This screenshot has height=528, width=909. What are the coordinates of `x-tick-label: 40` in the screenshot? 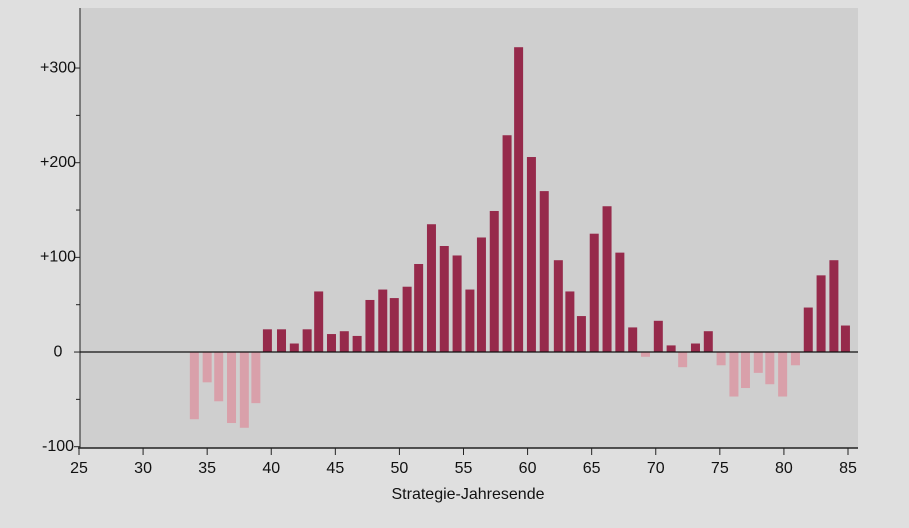 It's located at (271, 468).